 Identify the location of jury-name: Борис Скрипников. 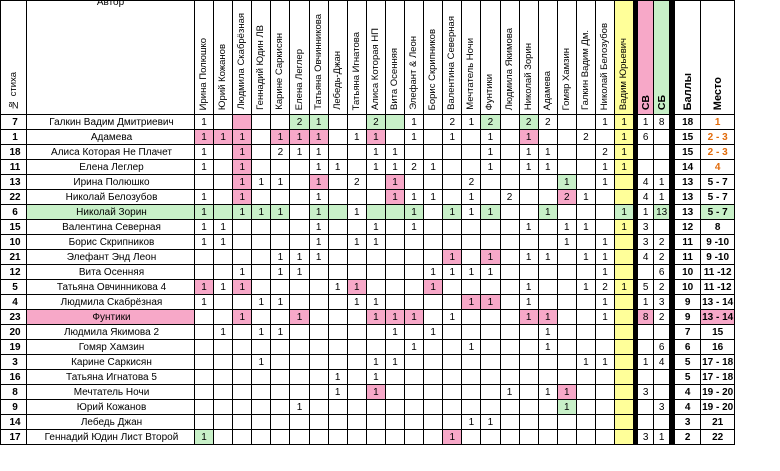
(433, 69).